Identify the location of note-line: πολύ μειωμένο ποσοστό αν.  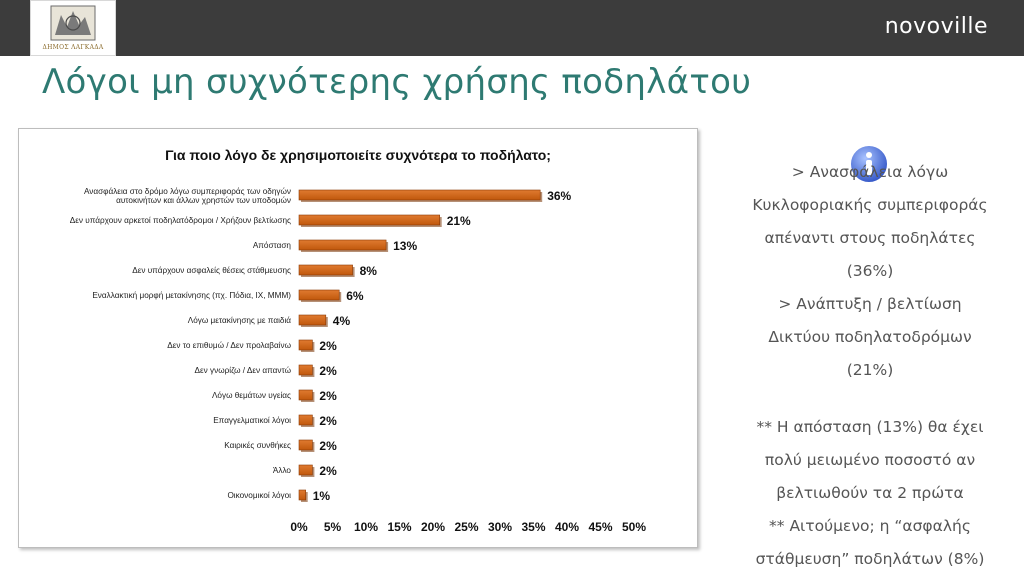
(870, 460).